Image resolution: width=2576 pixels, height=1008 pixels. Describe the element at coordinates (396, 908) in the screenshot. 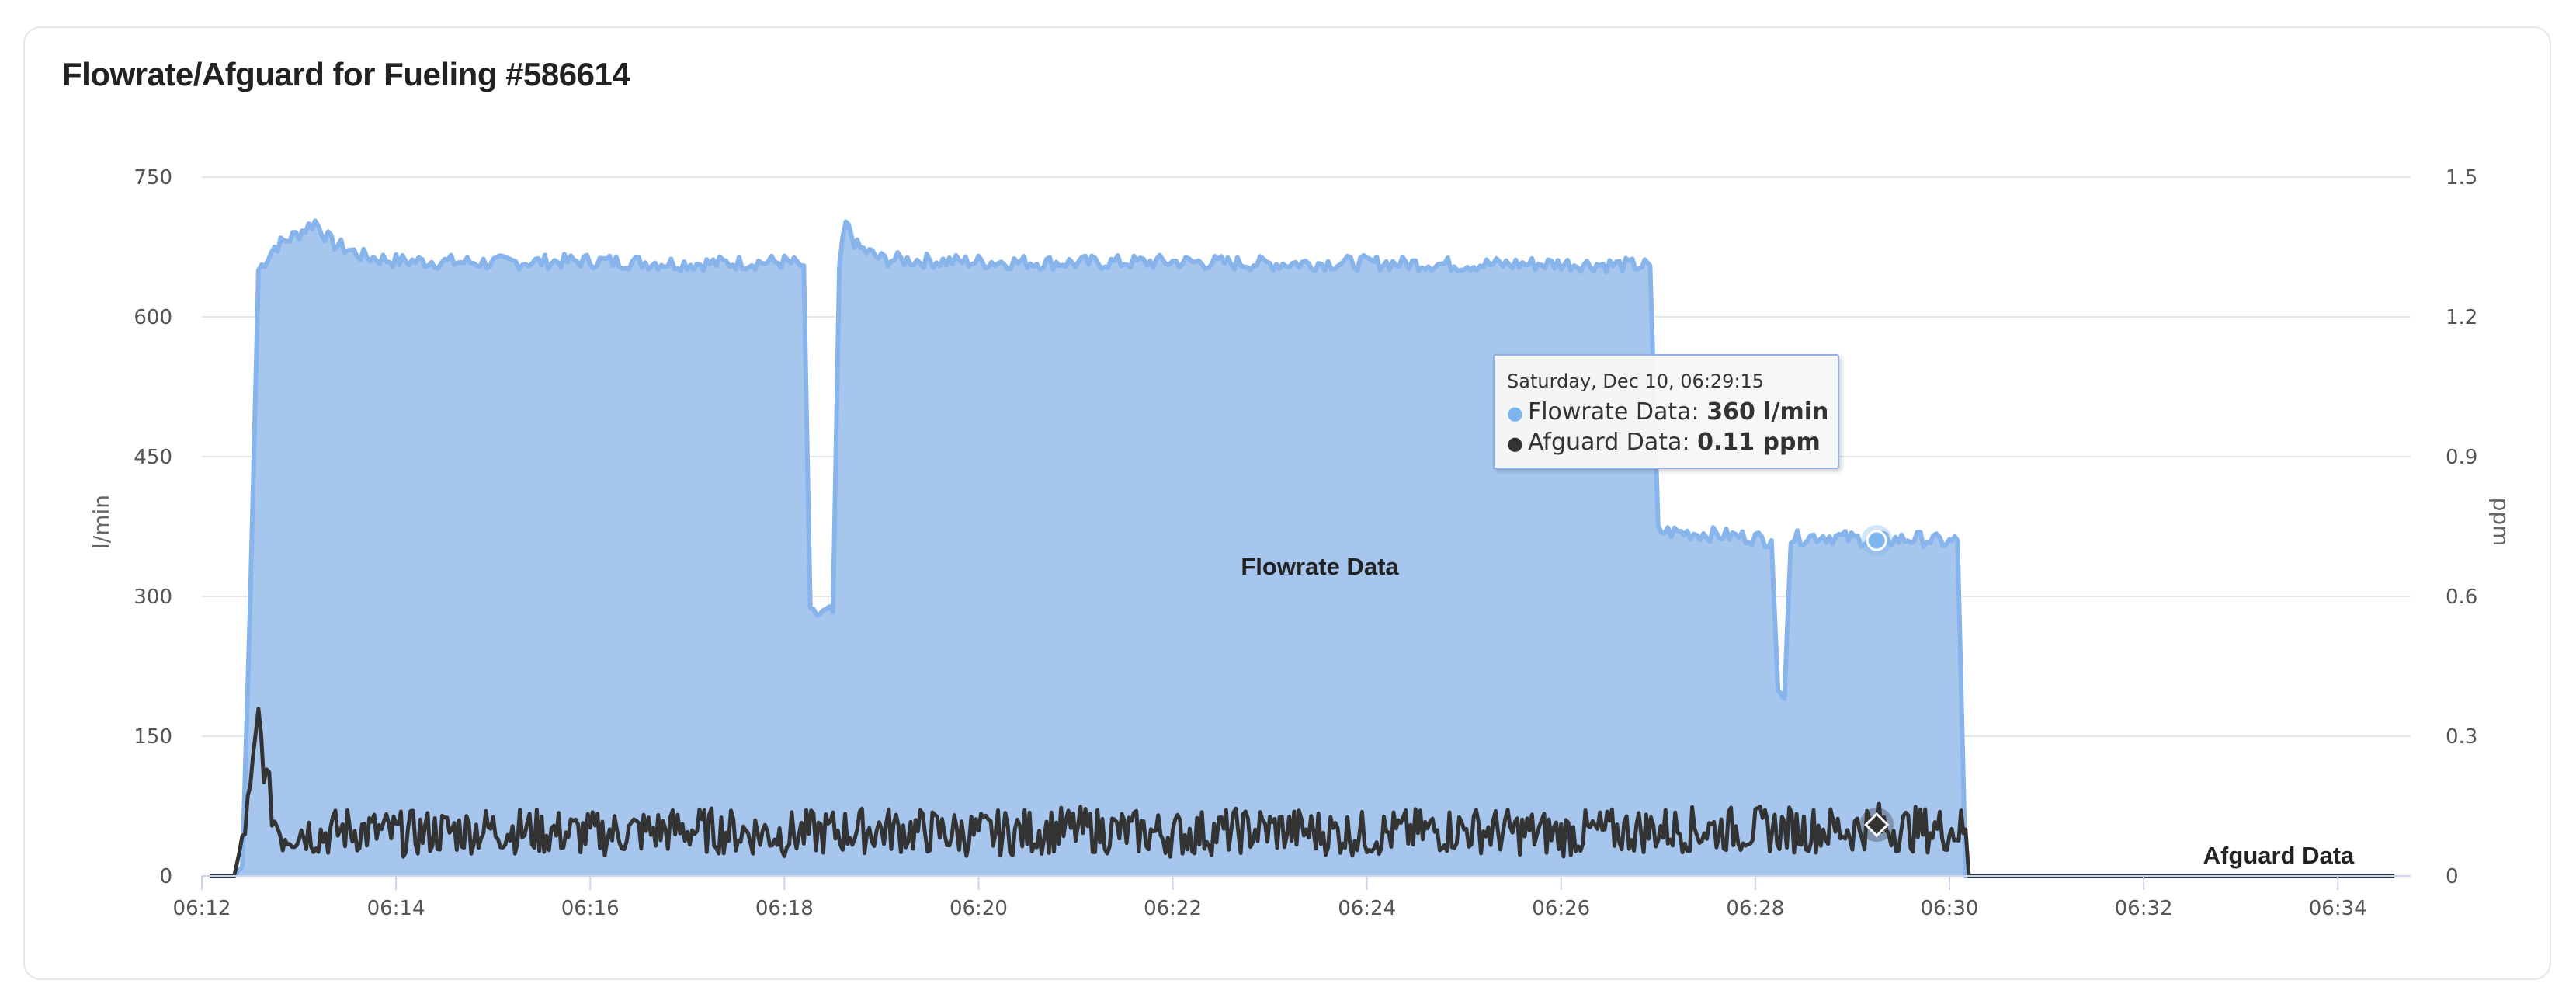

I see `x-tick-label: 06:14` at that location.